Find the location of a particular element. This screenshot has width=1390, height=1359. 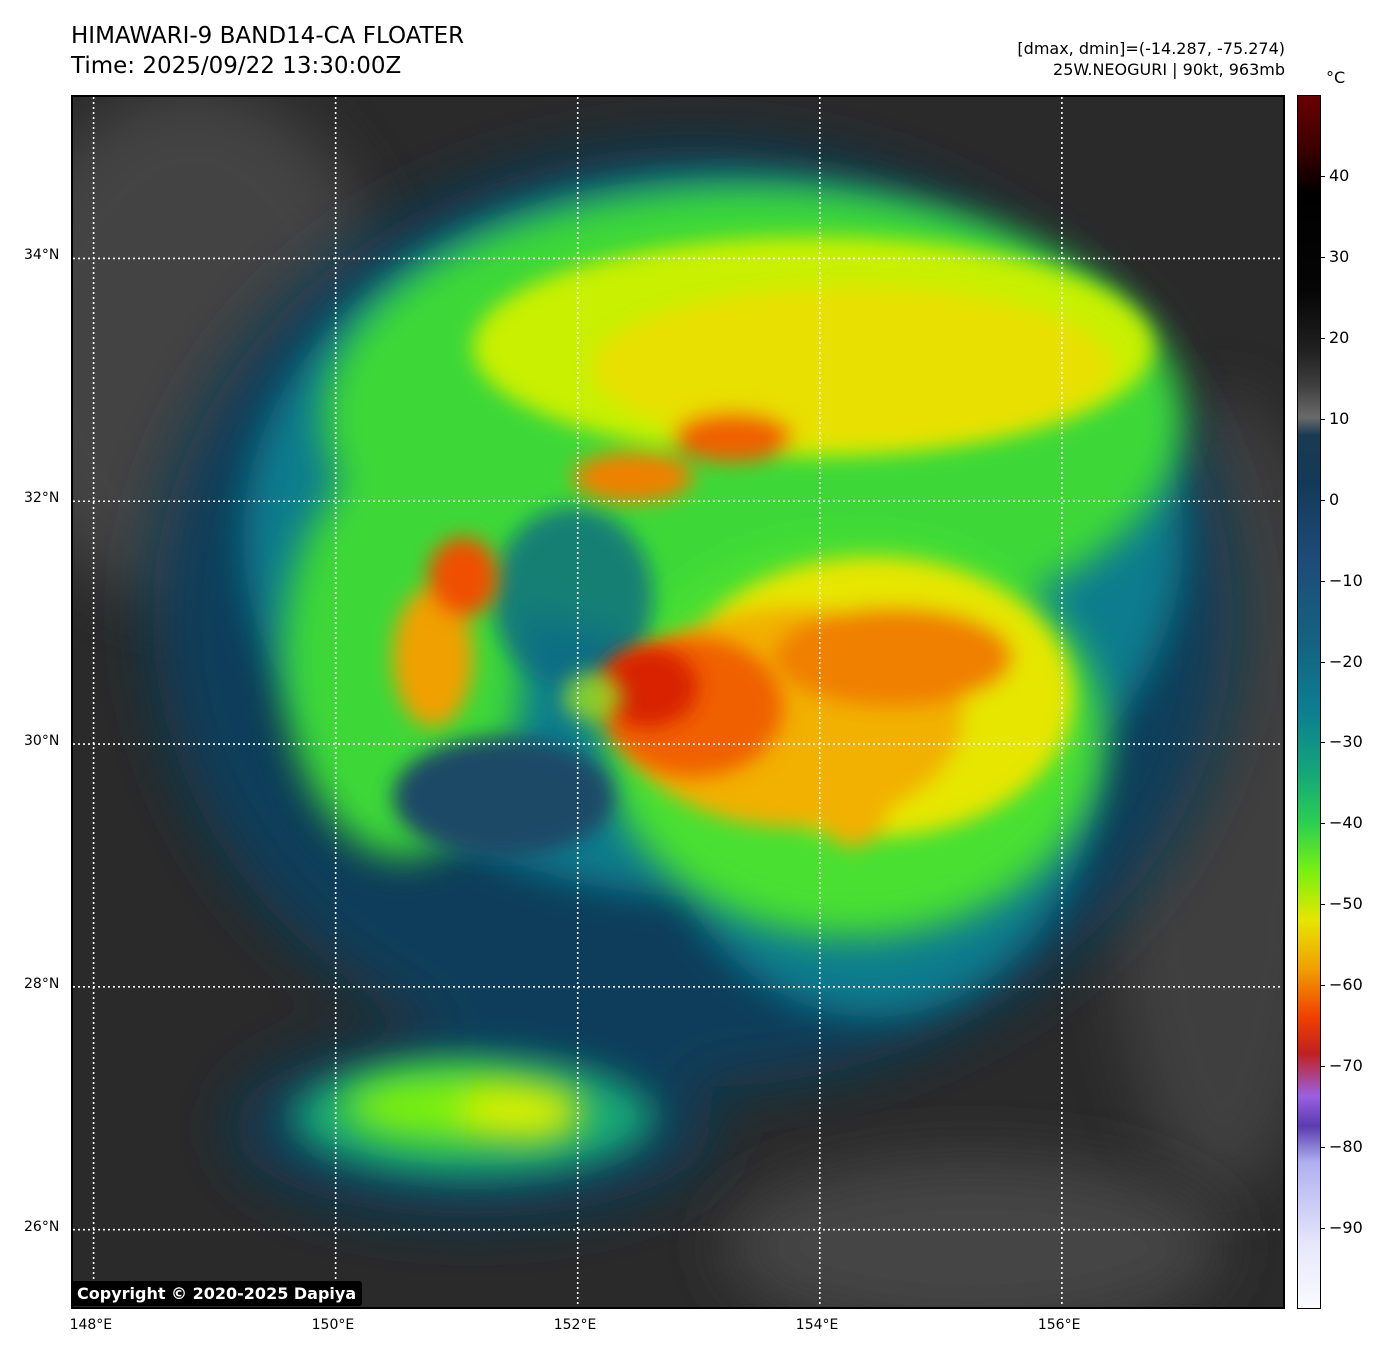

range-label: [dmax, dmin]=(-14.287, -75.274) is located at coordinates (1151, 48).